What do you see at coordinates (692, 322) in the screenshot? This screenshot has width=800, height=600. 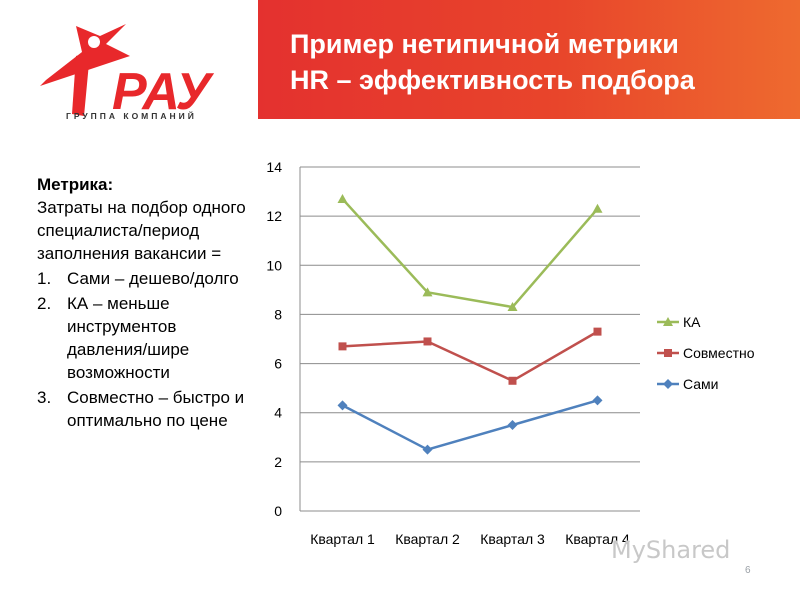 I see `legend-label: КА` at bounding box center [692, 322].